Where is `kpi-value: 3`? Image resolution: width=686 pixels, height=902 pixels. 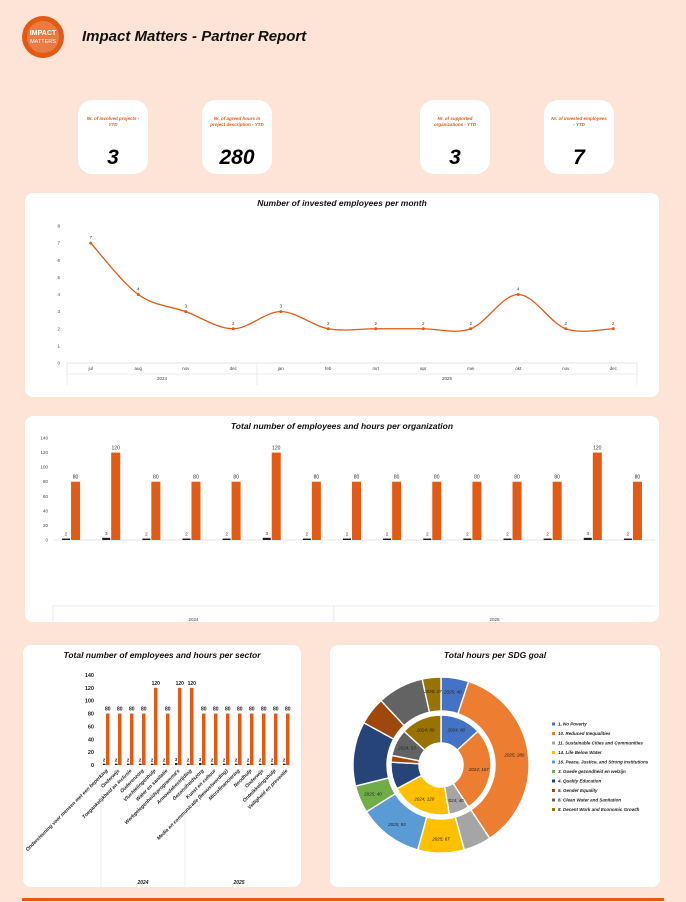
kpi-value: 3 is located at coordinates (113, 157).